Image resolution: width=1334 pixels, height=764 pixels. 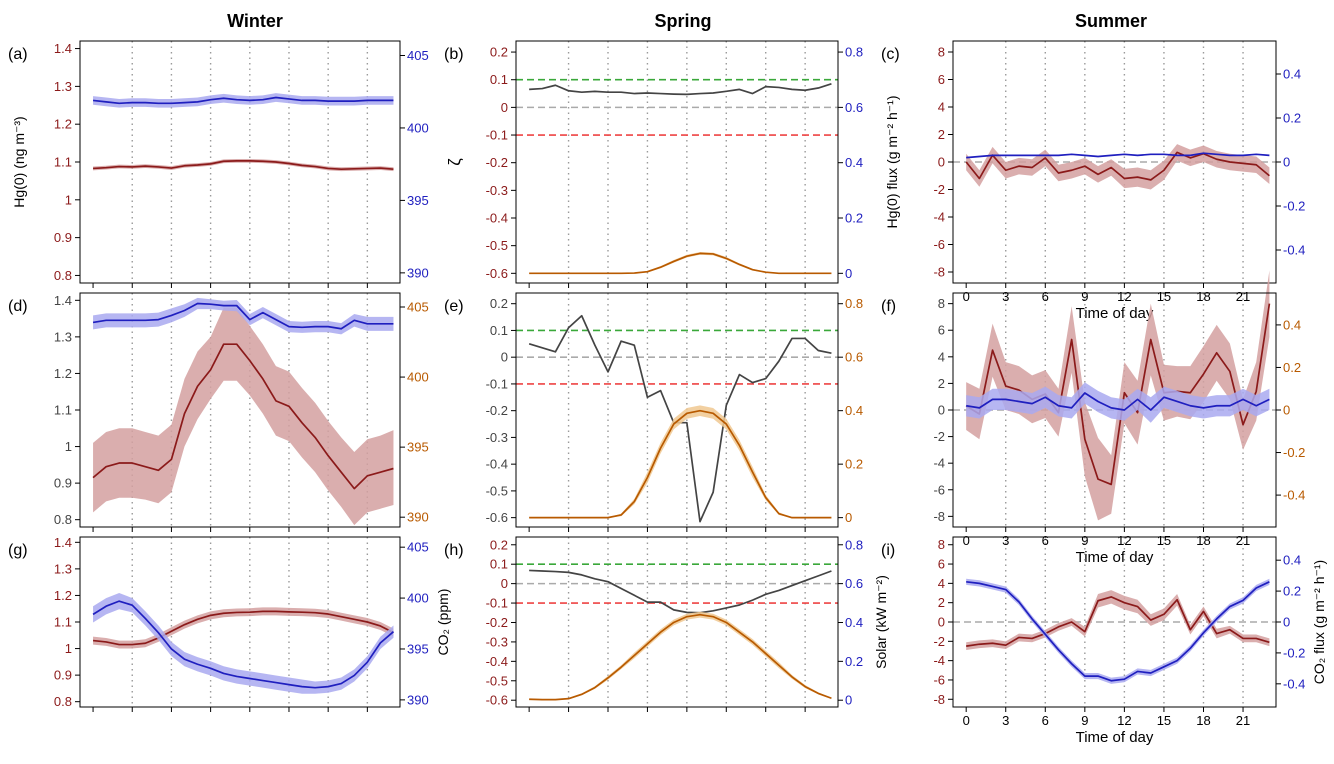 What do you see at coordinates (854, 52) in the screenshot?
I see `y2-tick-label-4: 0.8` at bounding box center [854, 52].